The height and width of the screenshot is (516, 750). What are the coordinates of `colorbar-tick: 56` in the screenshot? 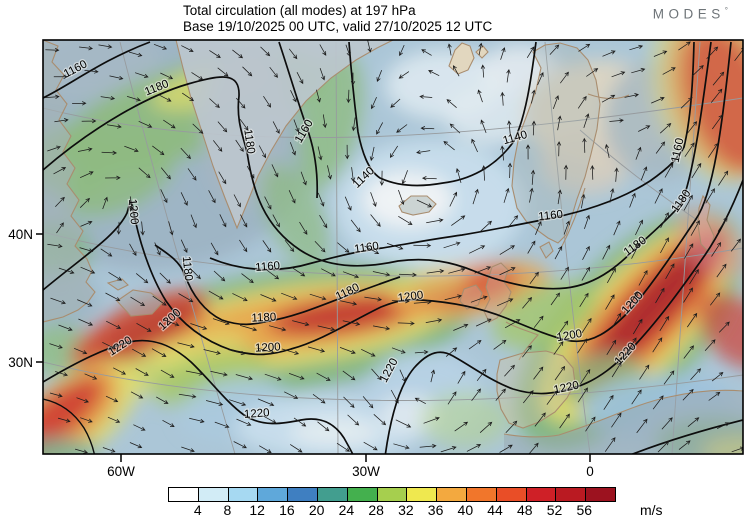 It's located at (584, 509).